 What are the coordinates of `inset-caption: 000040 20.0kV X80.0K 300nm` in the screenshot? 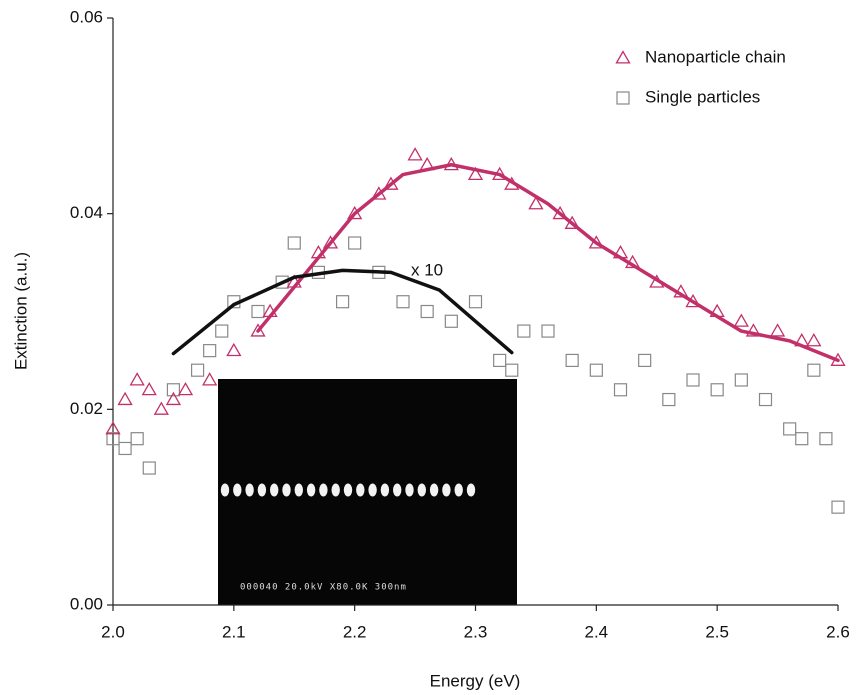 It's located at (323, 588).